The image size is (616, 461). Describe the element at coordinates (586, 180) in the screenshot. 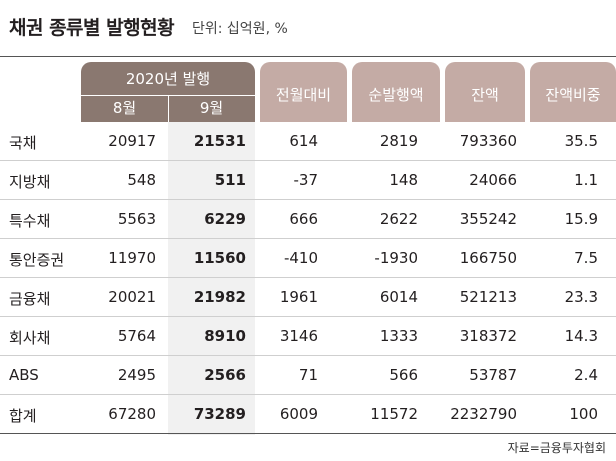

I see `cell-share: 1.1` at that location.